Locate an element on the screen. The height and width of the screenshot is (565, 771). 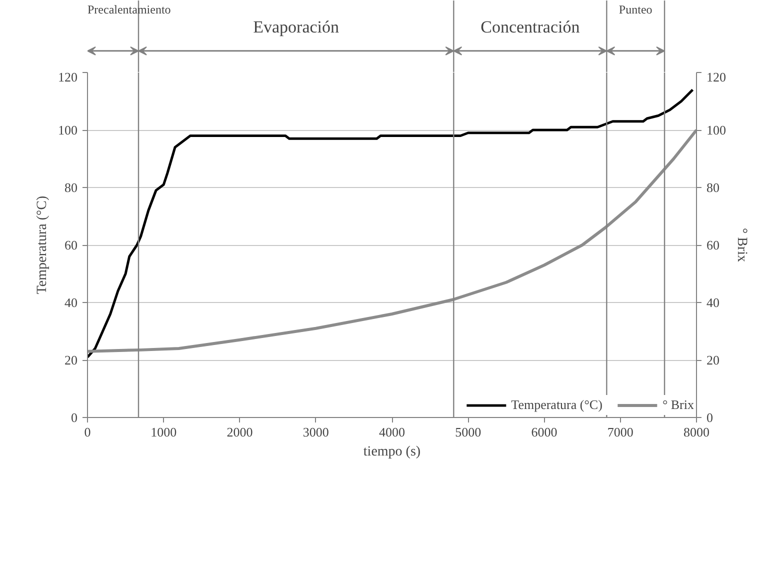
x-axis-title: tiempo (s) is located at coordinates (392, 452).